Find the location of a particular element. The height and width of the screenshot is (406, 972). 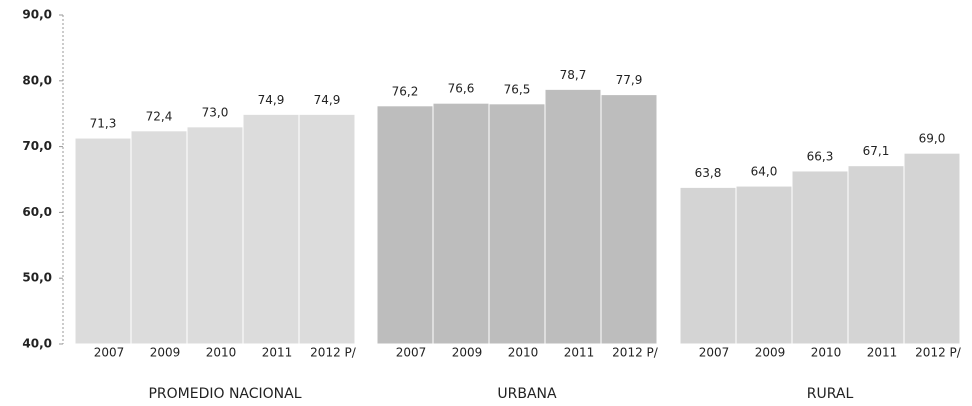

value-label: 78,7 is located at coordinates (573, 75).